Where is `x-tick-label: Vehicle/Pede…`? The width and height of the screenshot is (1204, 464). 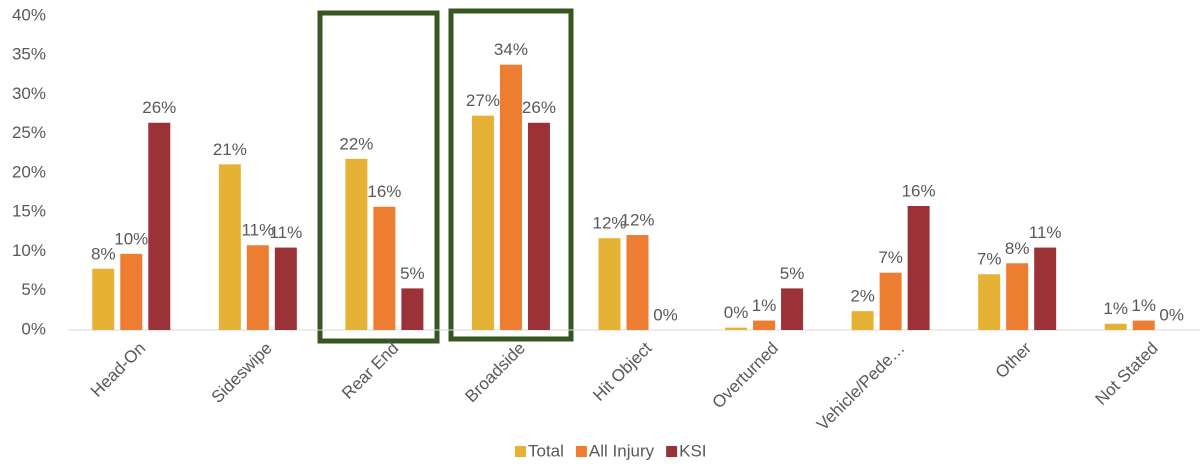
x-tick-label: Vehicle/Pede… is located at coordinates (861, 387).